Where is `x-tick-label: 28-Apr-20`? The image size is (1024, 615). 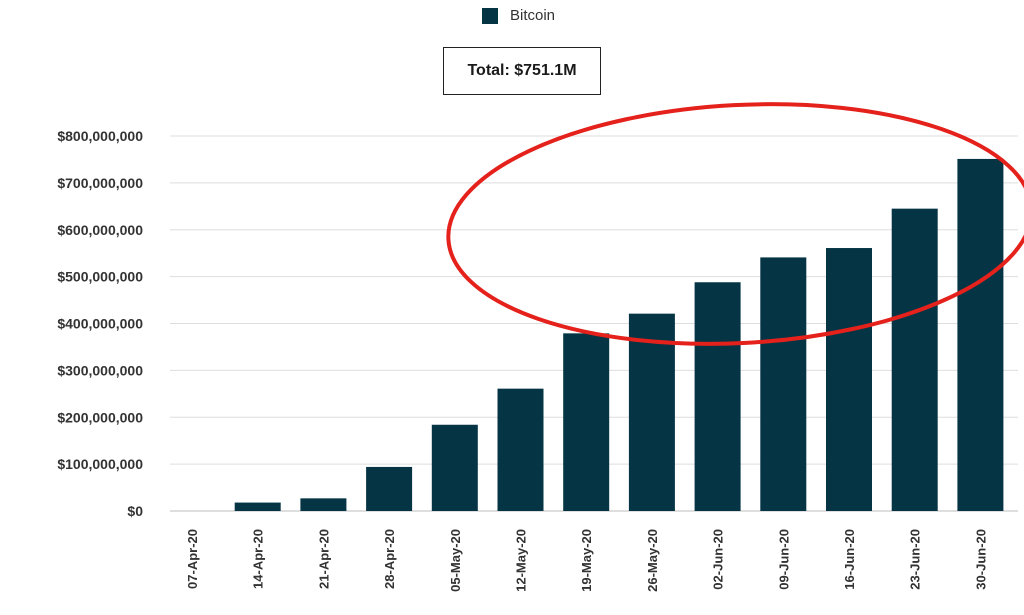 x-tick-label: 28-Apr-20 is located at coordinates (389, 559).